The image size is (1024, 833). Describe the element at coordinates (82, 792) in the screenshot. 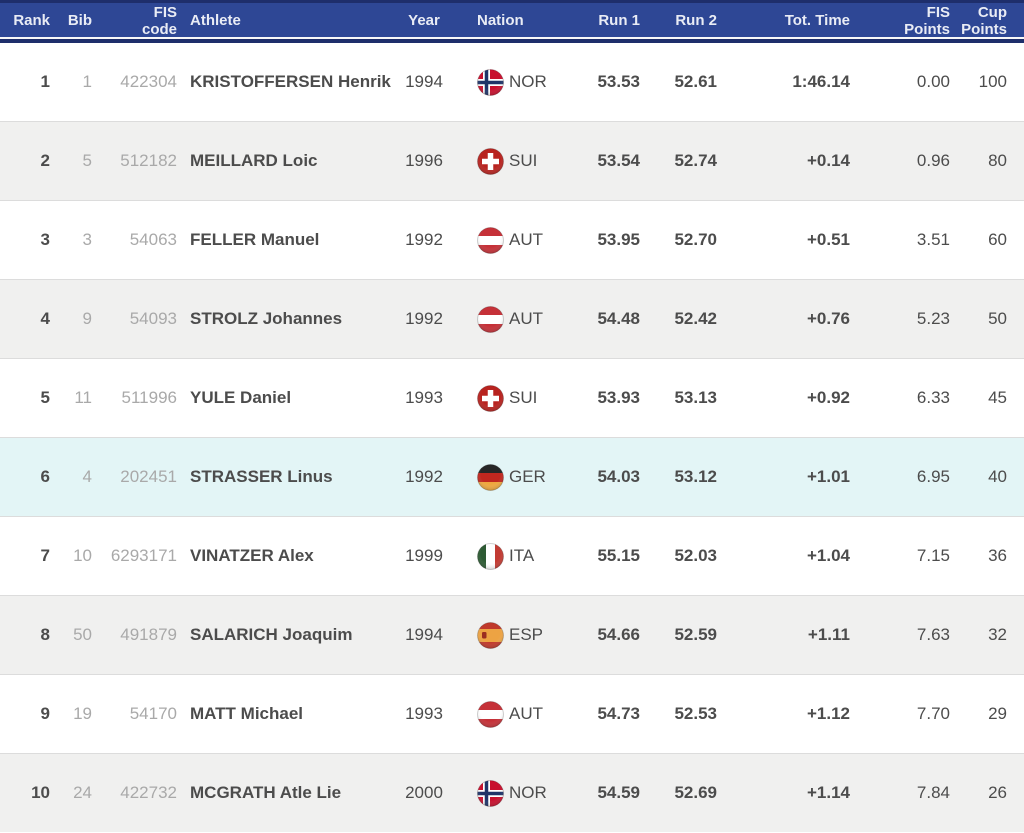

I see `cell-bib: 24` at that location.